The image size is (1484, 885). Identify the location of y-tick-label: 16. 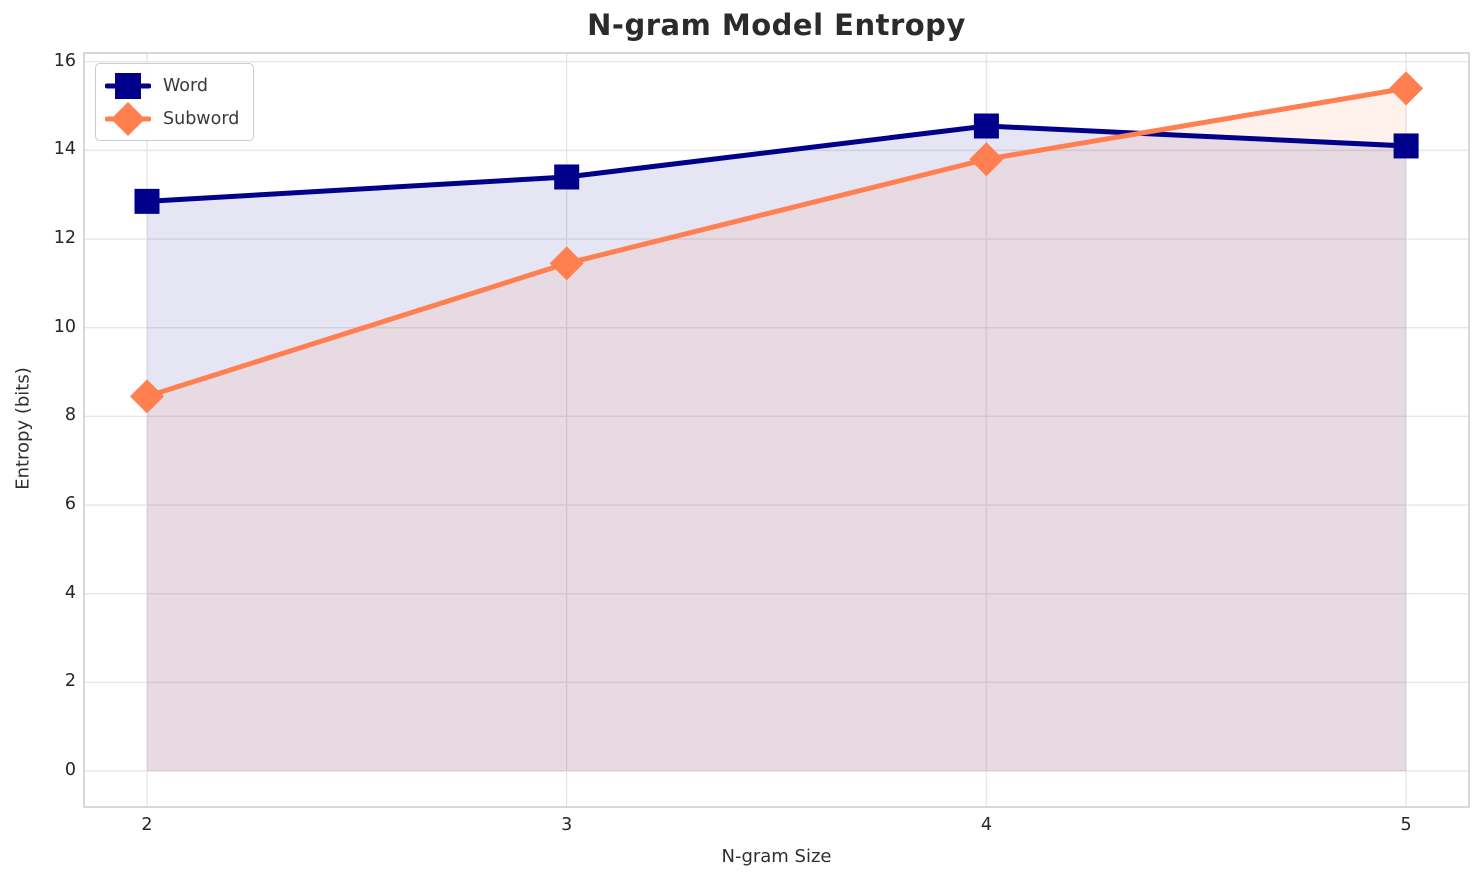
(64, 60).